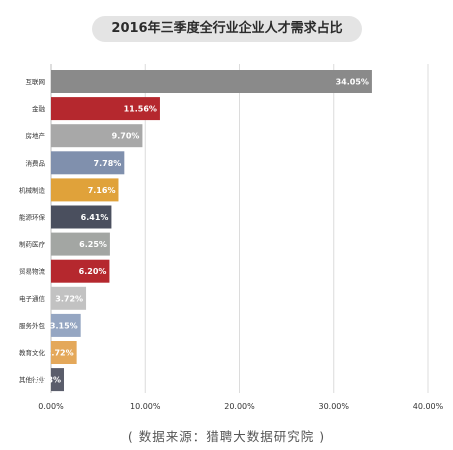 This screenshot has height=450, width=453. I want to click on bar-value-label: 3.15%, so click(64, 325).